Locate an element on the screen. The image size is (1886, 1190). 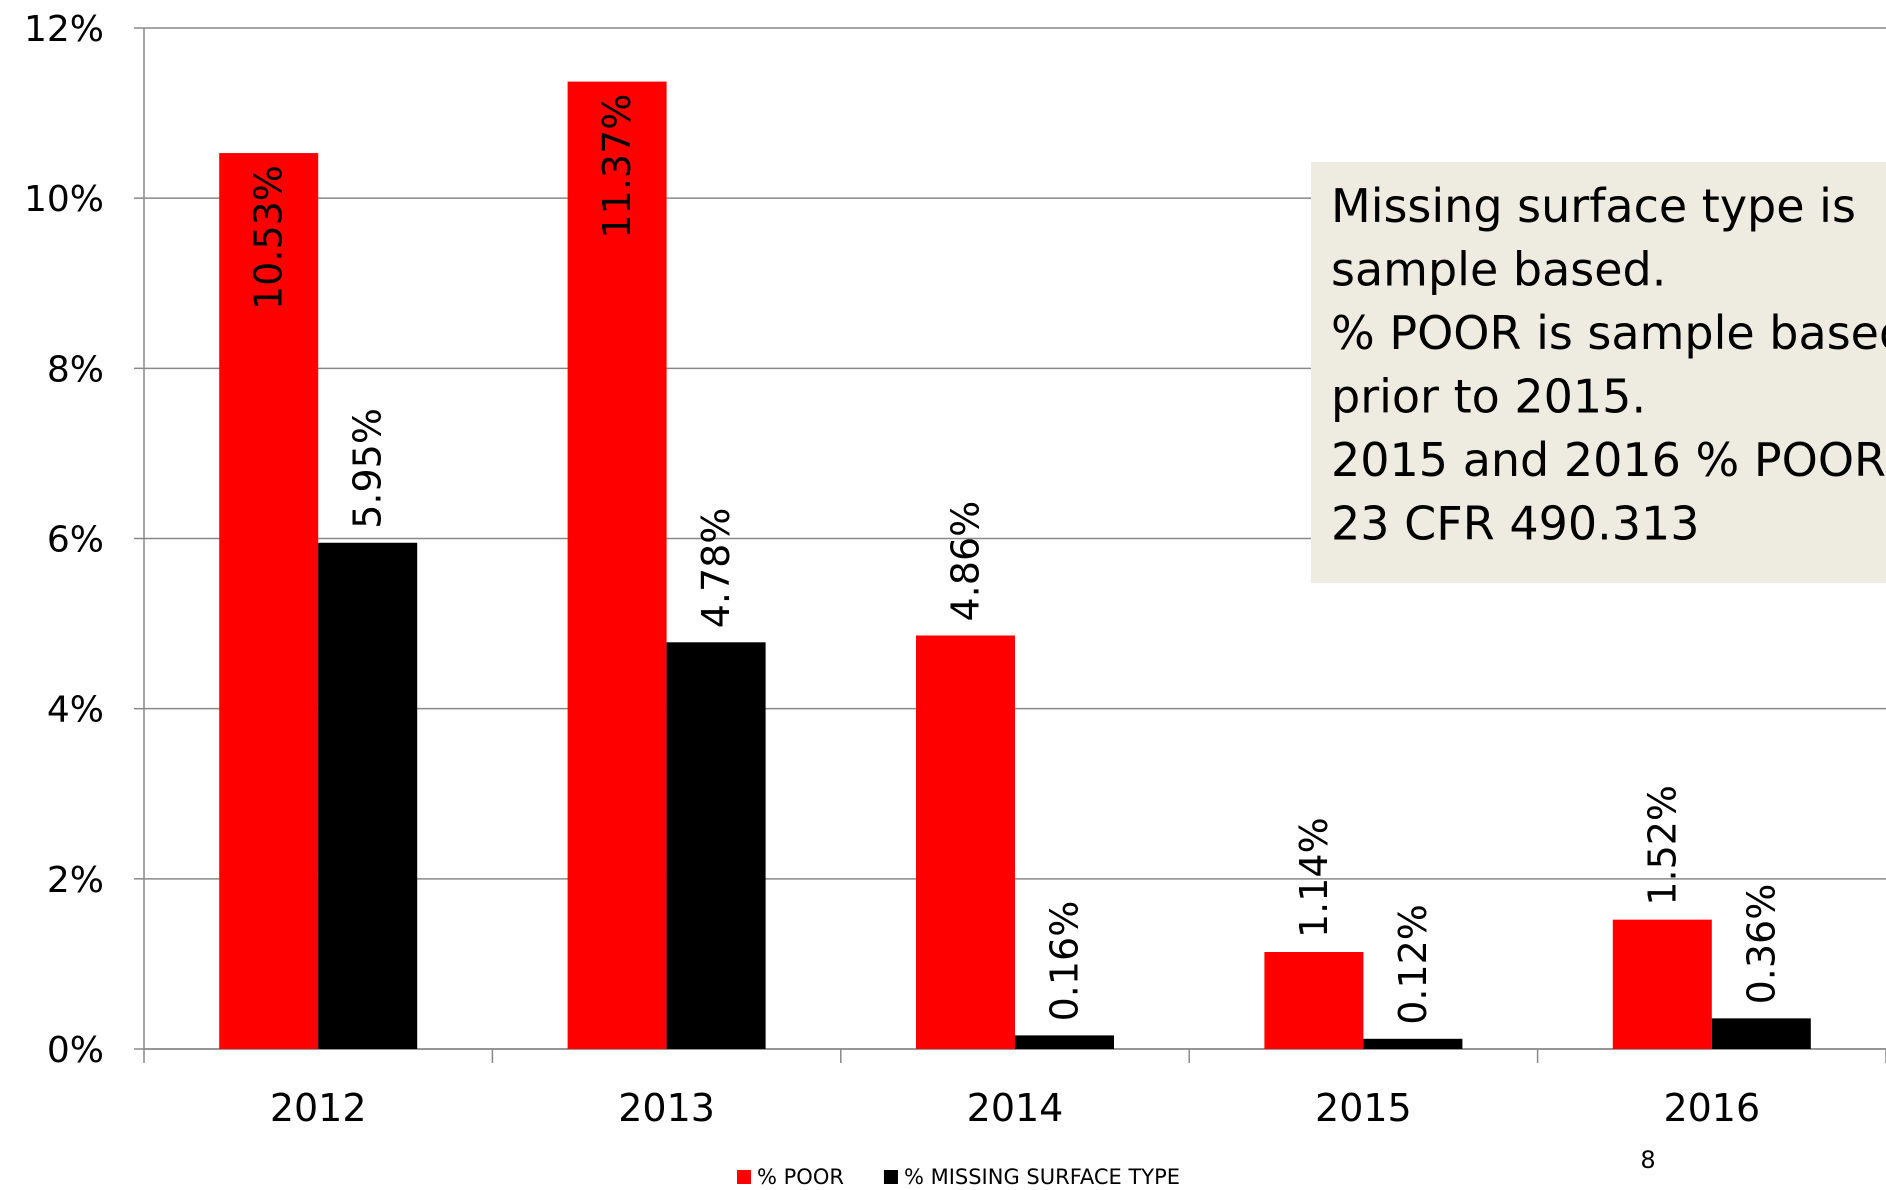
data-label: 4.86% is located at coordinates (966, 561).